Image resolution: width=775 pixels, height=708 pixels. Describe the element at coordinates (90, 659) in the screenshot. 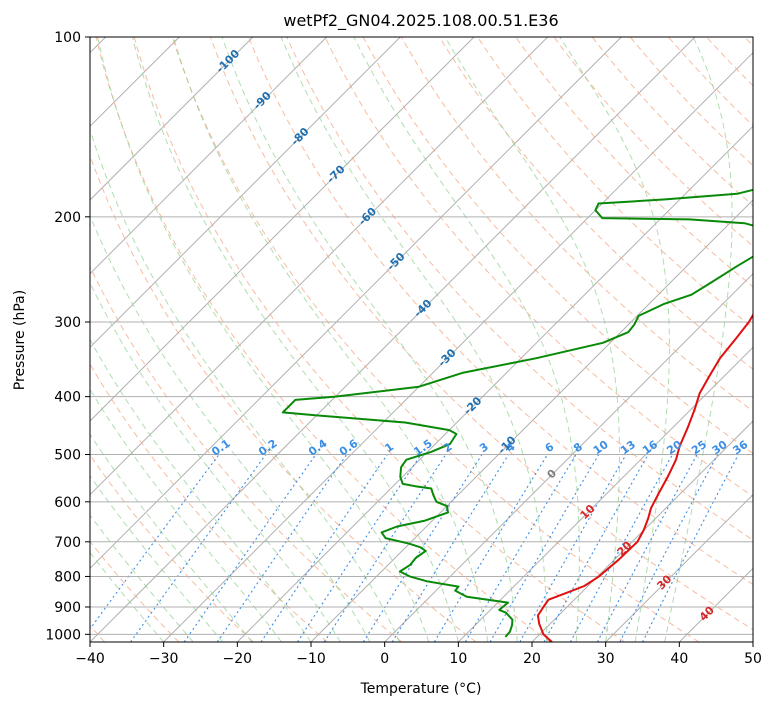

I see `x-tick-label: −40` at that location.